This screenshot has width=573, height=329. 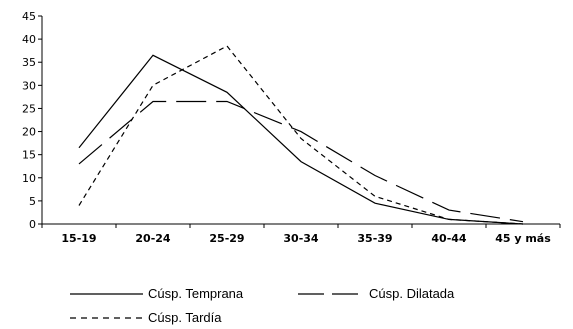 What do you see at coordinates (185, 317) in the screenshot?
I see `legend-label: Cúsp. Tardía` at bounding box center [185, 317].